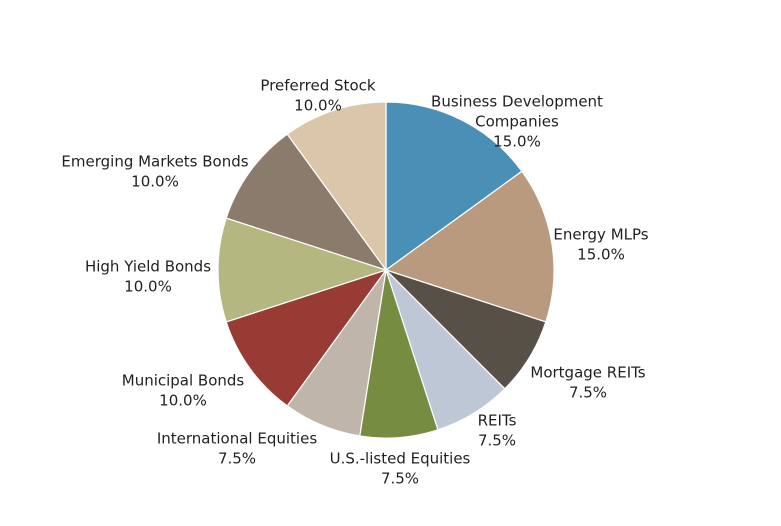 The image size is (781, 526). Describe the element at coordinates (587, 383) in the screenshot. I see `slice-label-mortgage-reits: Mortgage REITs 7.5%` at that location.